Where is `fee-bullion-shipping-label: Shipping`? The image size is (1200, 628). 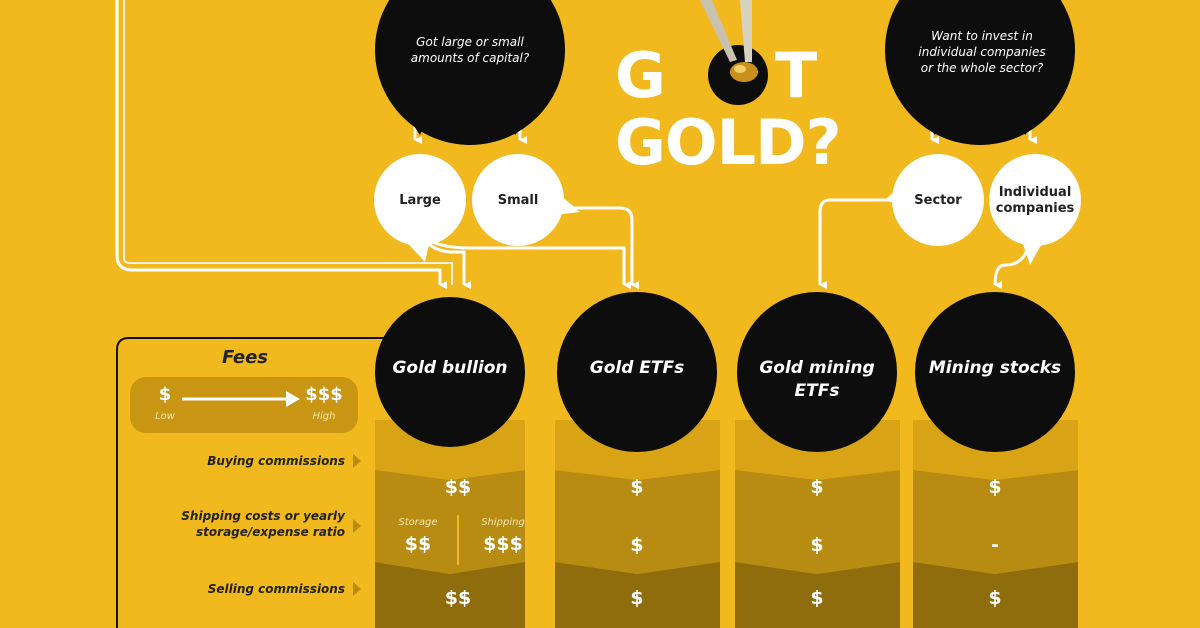 fee-bullion-shipping-label: Shipping is located at coordinates (503, 522).